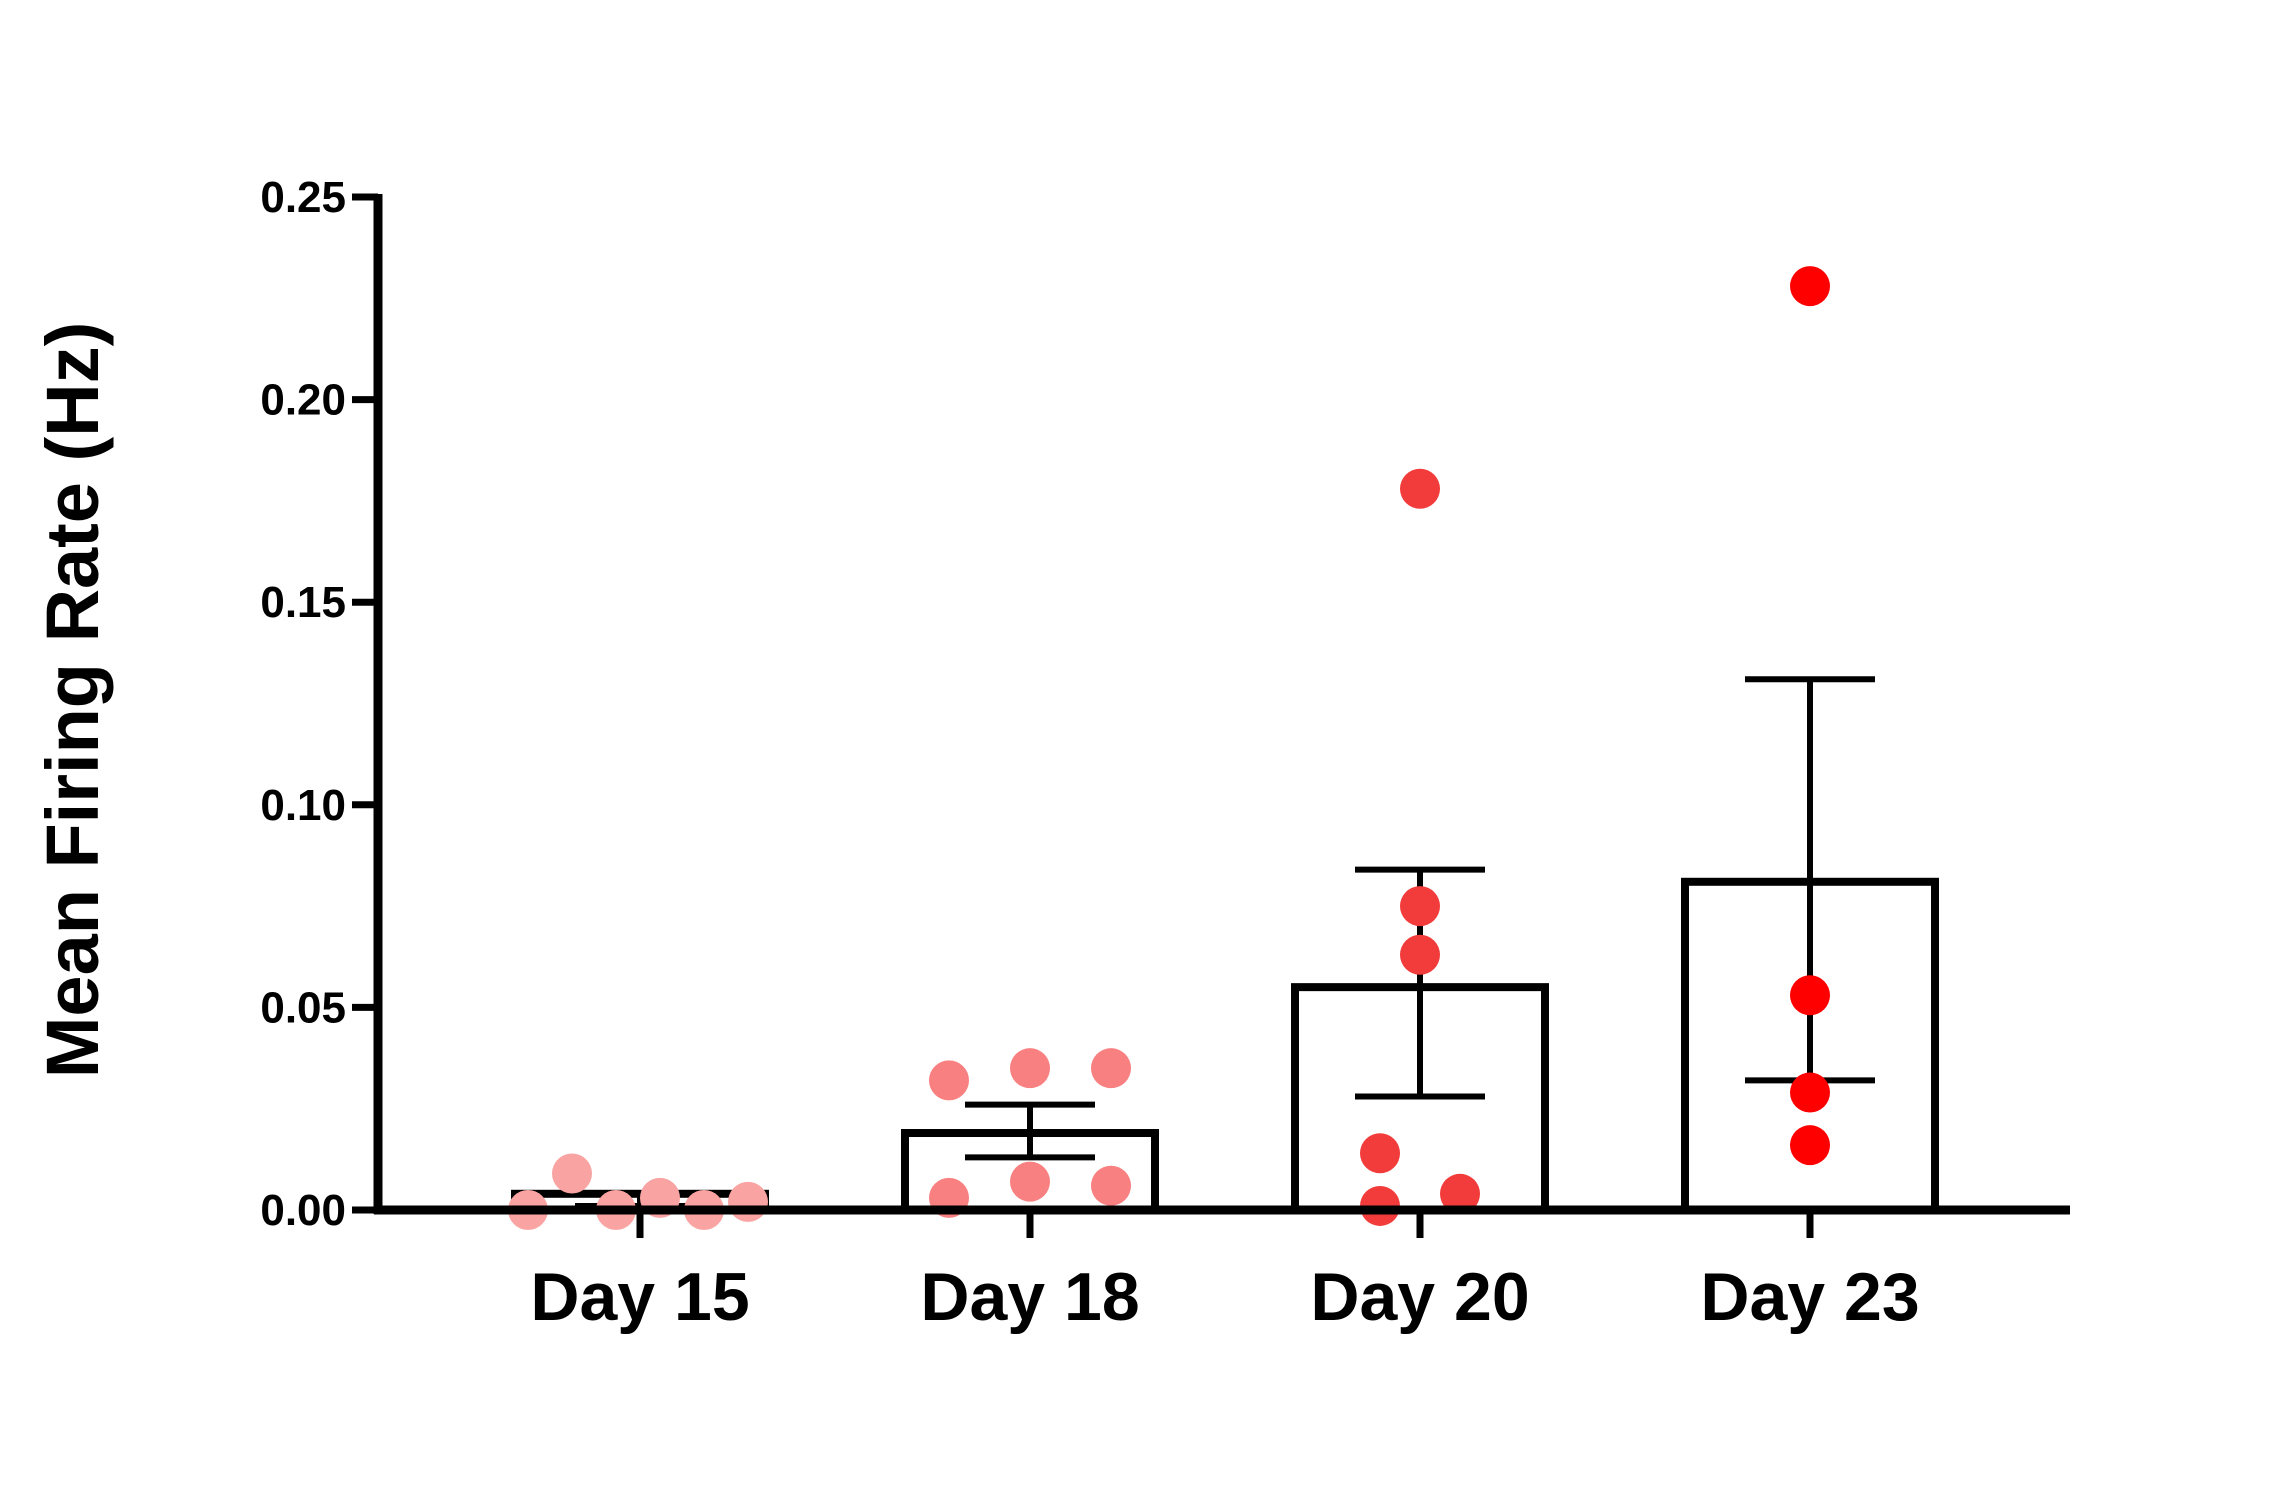  I want to click on bars-layer, so click(1225, 1046).